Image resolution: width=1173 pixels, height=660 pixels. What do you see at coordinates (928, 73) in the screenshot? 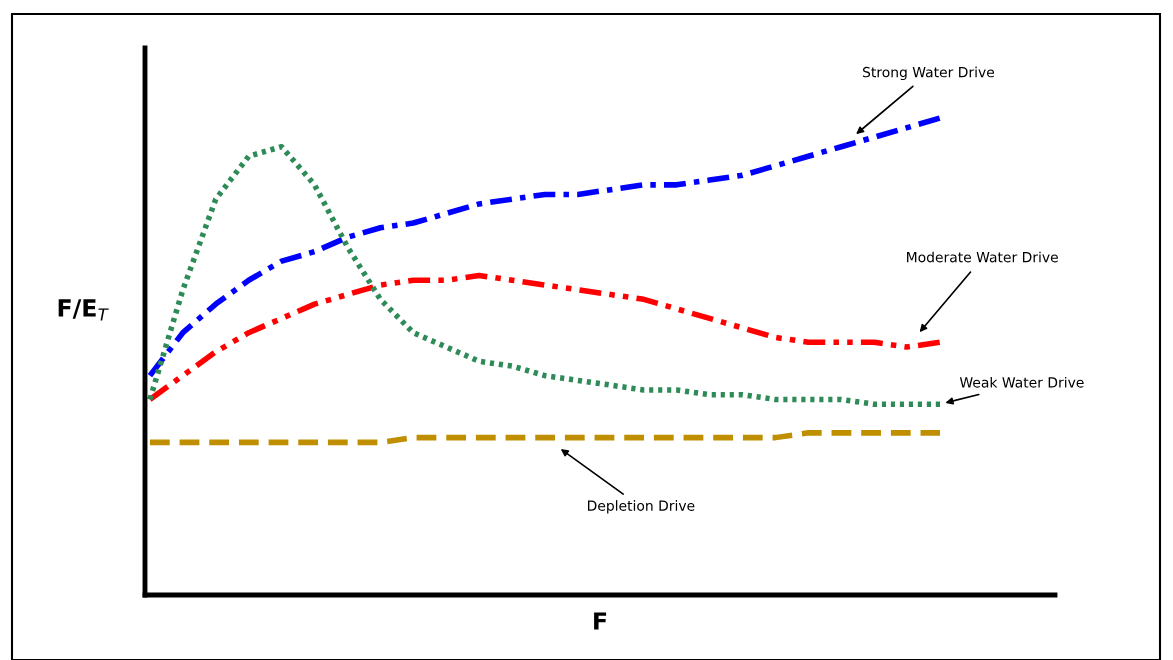
I see `text: Strong Water Drive` at bounding box center [928, 73].